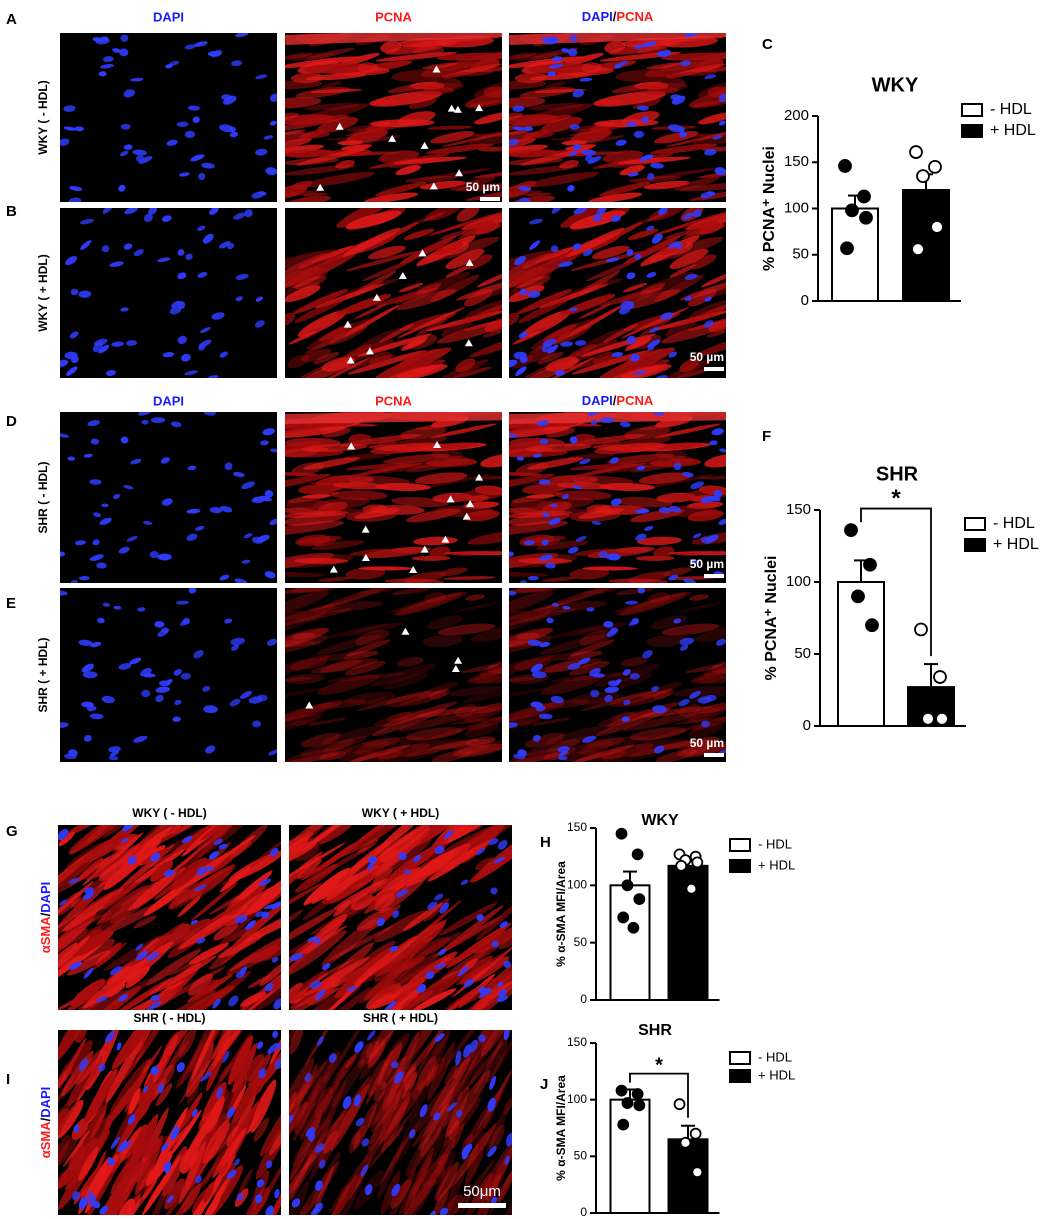  I want to click on image-title: SHR ( + HDL), so click(400, 1018).